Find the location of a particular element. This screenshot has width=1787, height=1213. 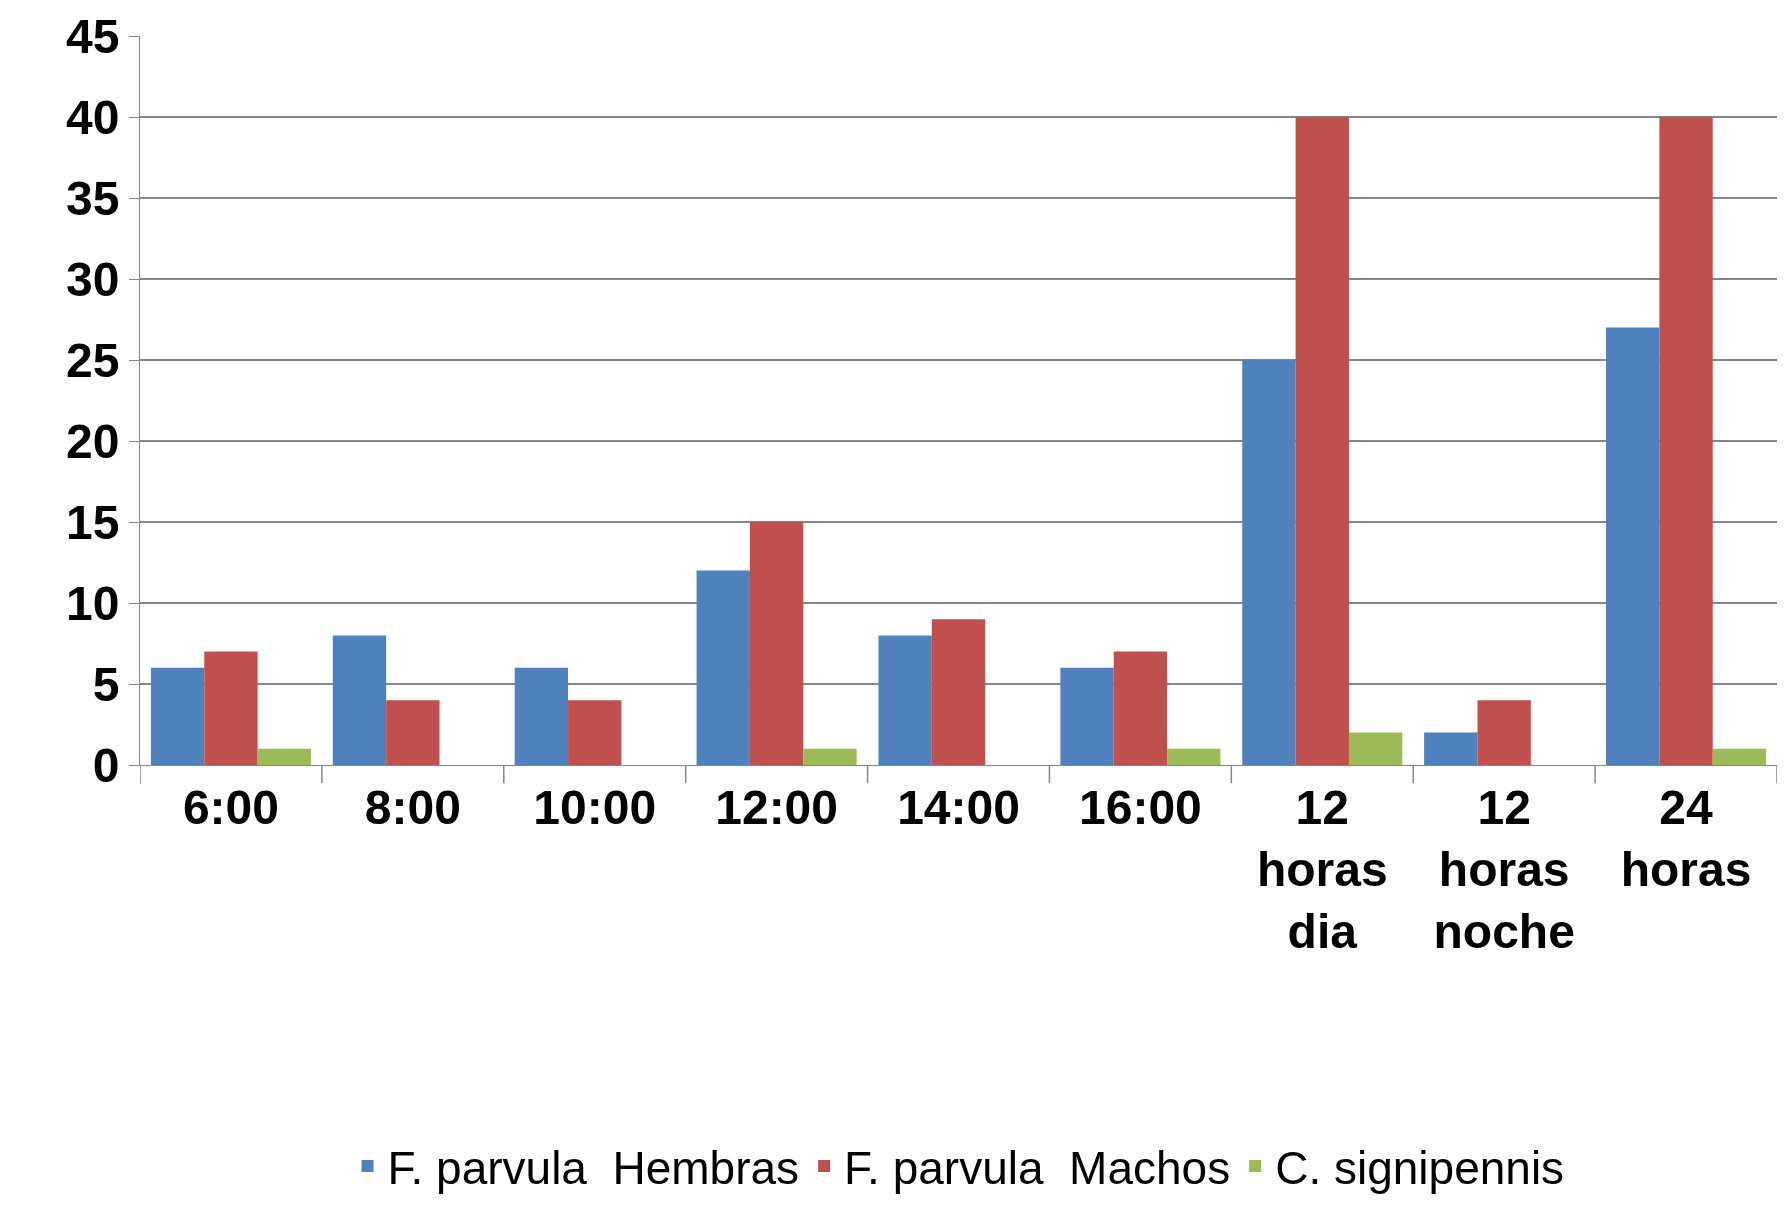

x-tick-label: 12 horas dia is located at coordinates (1322, 869).